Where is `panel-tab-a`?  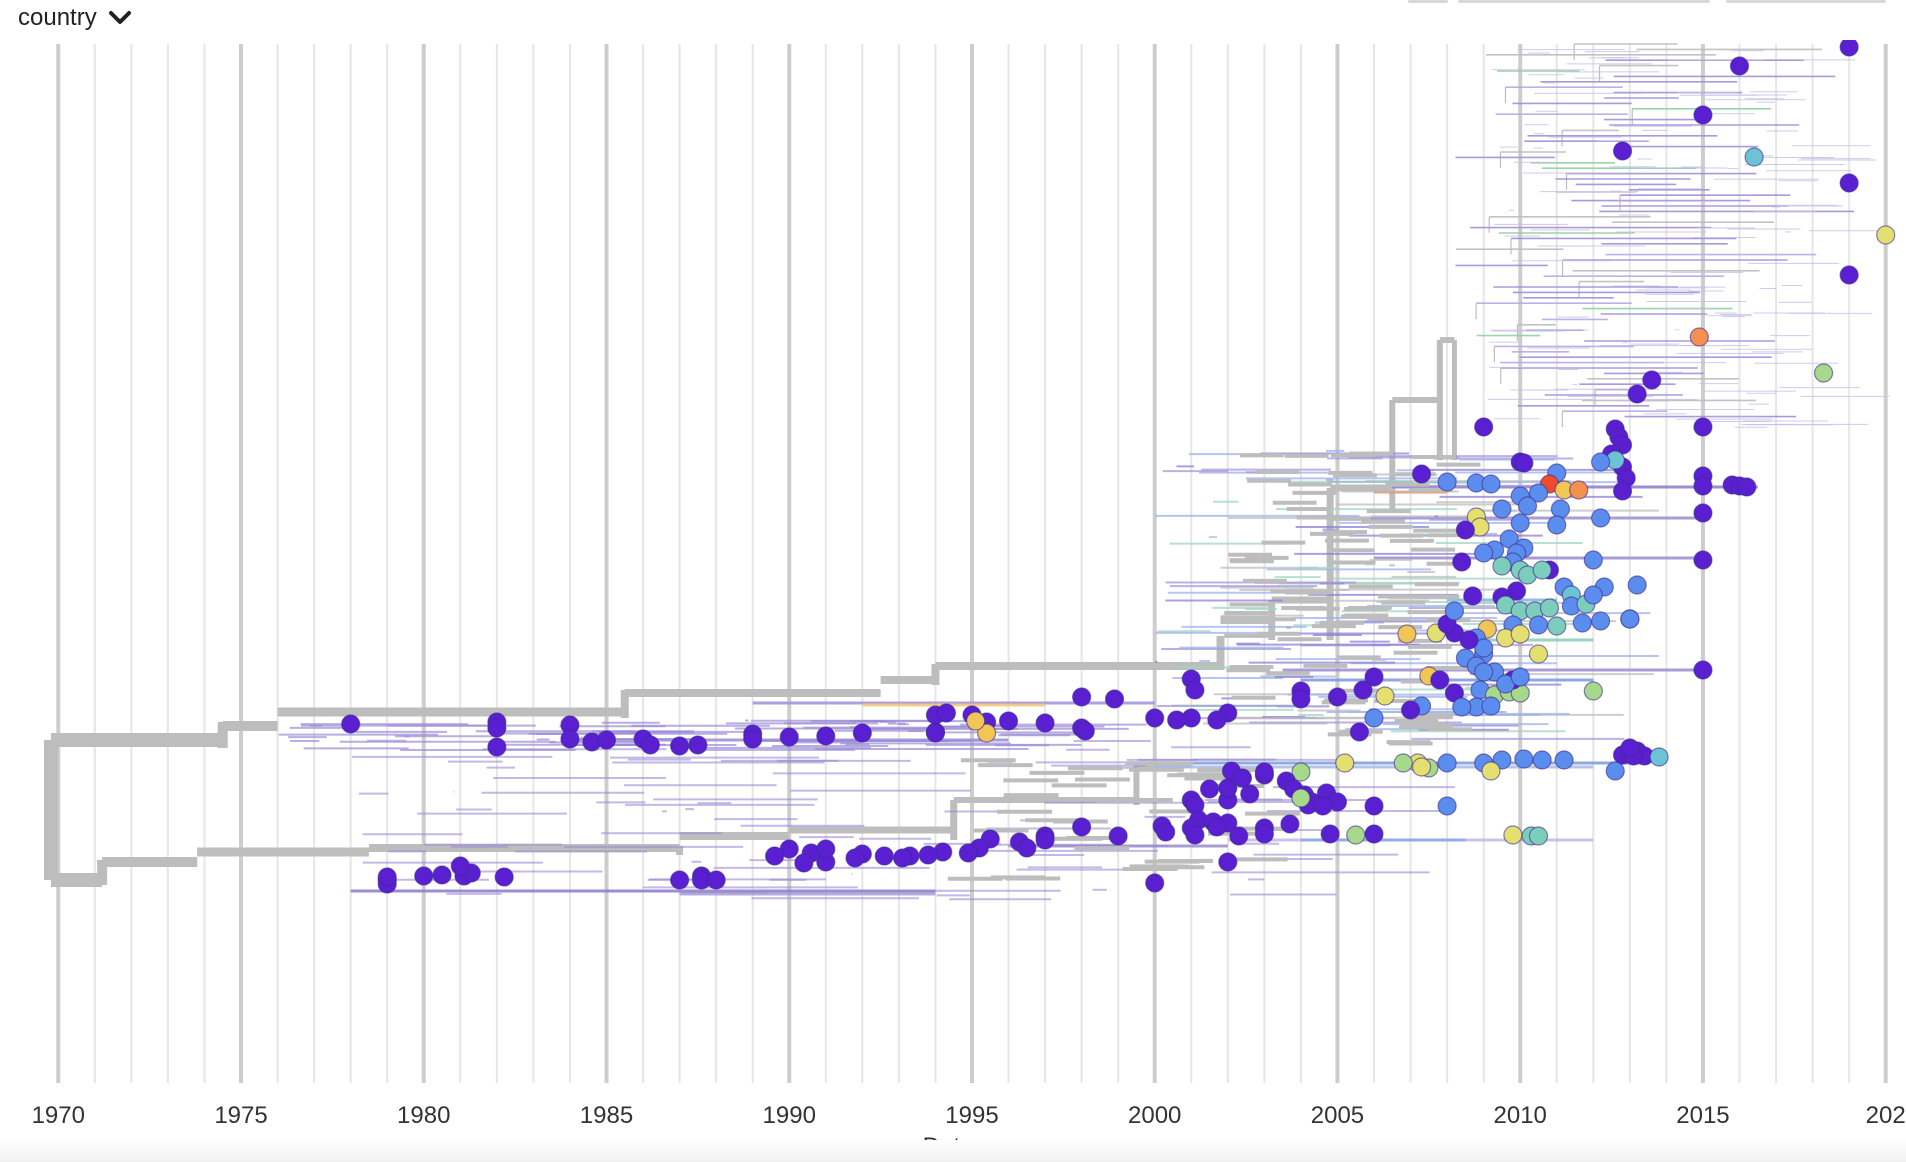
panel-tab-a is located at coordinates (1428, 1).